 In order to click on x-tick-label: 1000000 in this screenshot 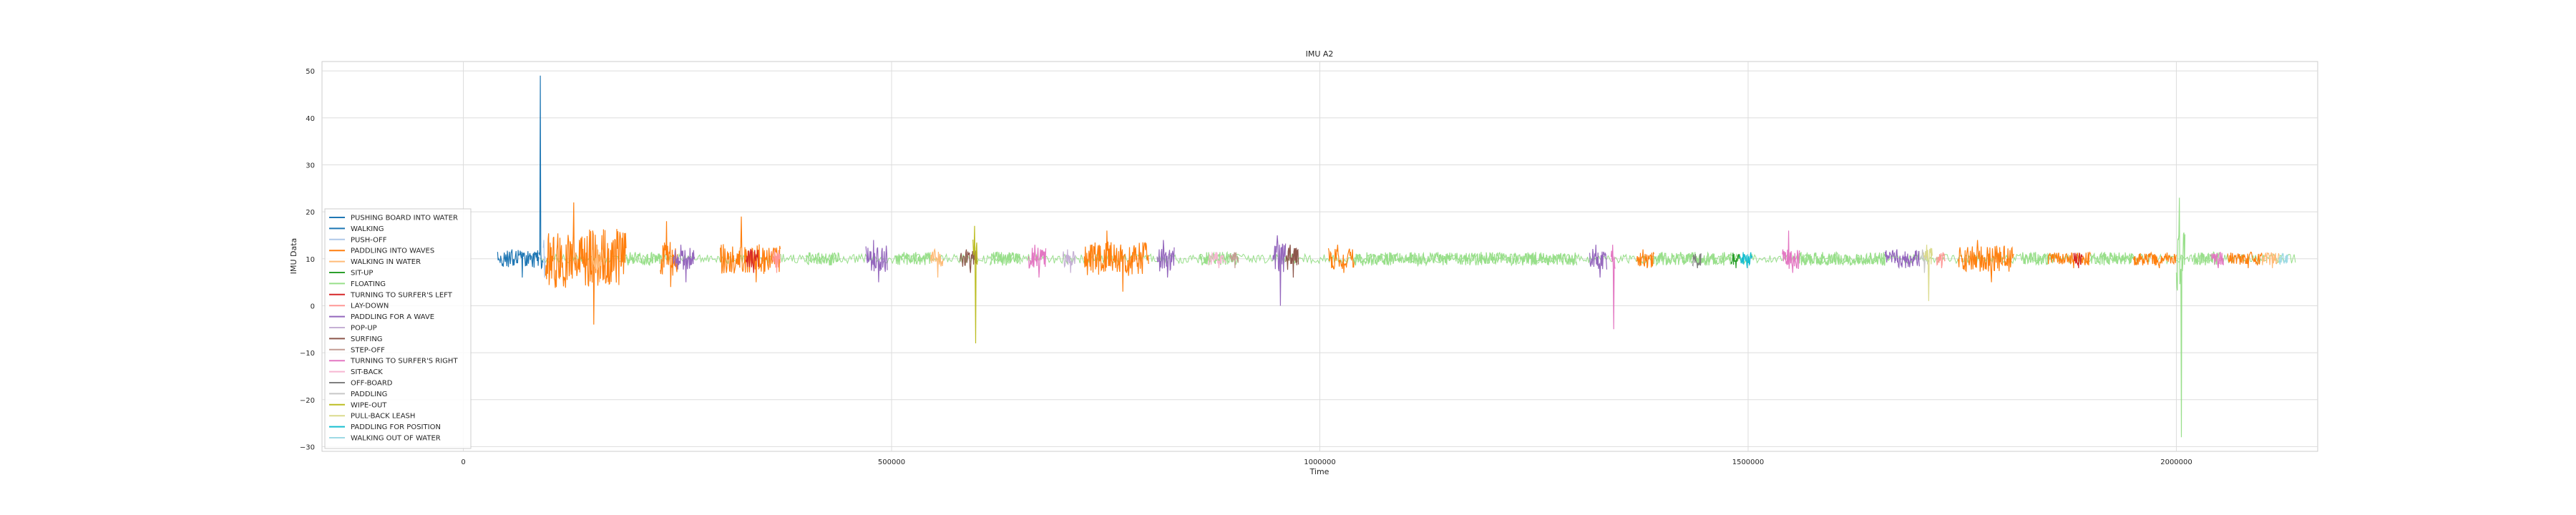, I will do `click(1320, 462)`.